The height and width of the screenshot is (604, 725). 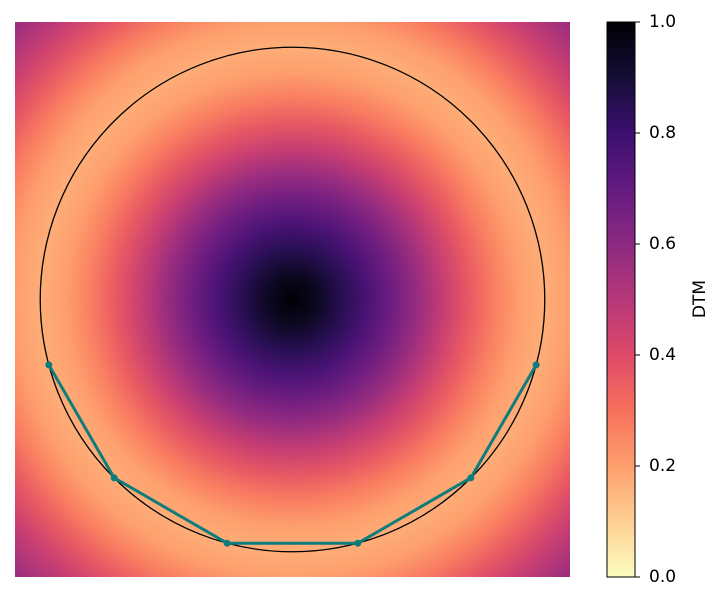 What do you see at coordinates (662, 133) in the screenshot?
I see `colorbar-tick-label: 0.8` at bounding box center [662, 133].